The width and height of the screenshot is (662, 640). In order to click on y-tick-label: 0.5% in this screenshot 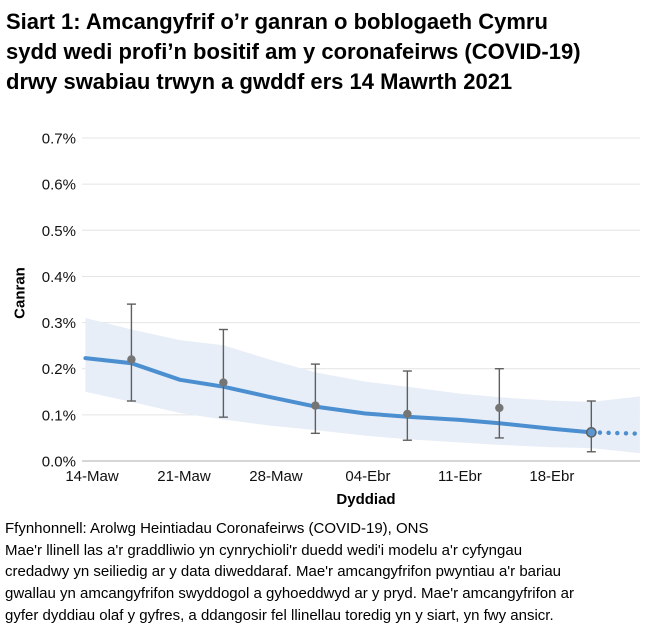, I will do `click(59, 231)`.